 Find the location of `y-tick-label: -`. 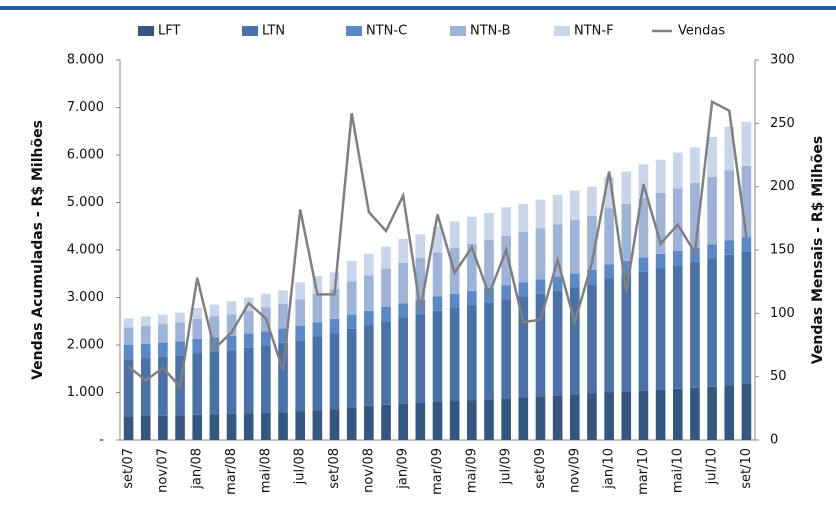

y-tick-label: - is located at coordinates (101, 440).